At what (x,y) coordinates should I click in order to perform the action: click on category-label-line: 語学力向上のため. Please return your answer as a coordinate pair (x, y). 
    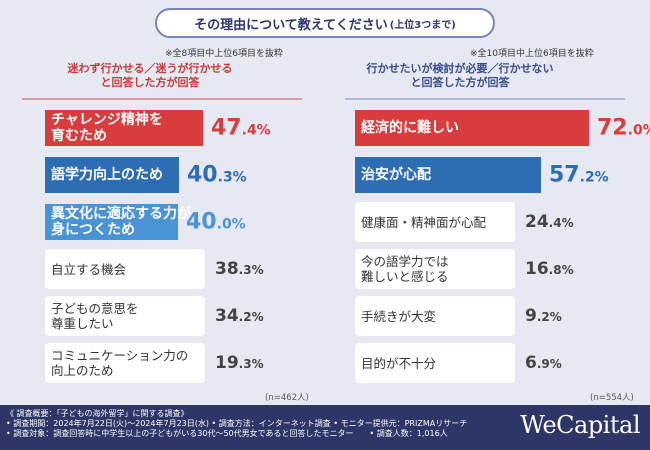
    Looking at the image, I should click on (107, 175).